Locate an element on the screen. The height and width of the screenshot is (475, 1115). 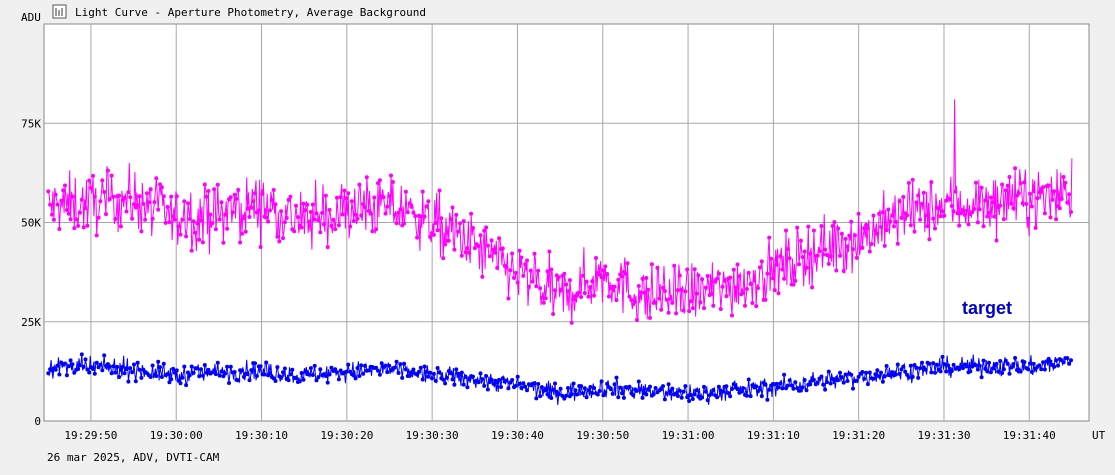
chart-window-icon is located at coordinates (59, 11).